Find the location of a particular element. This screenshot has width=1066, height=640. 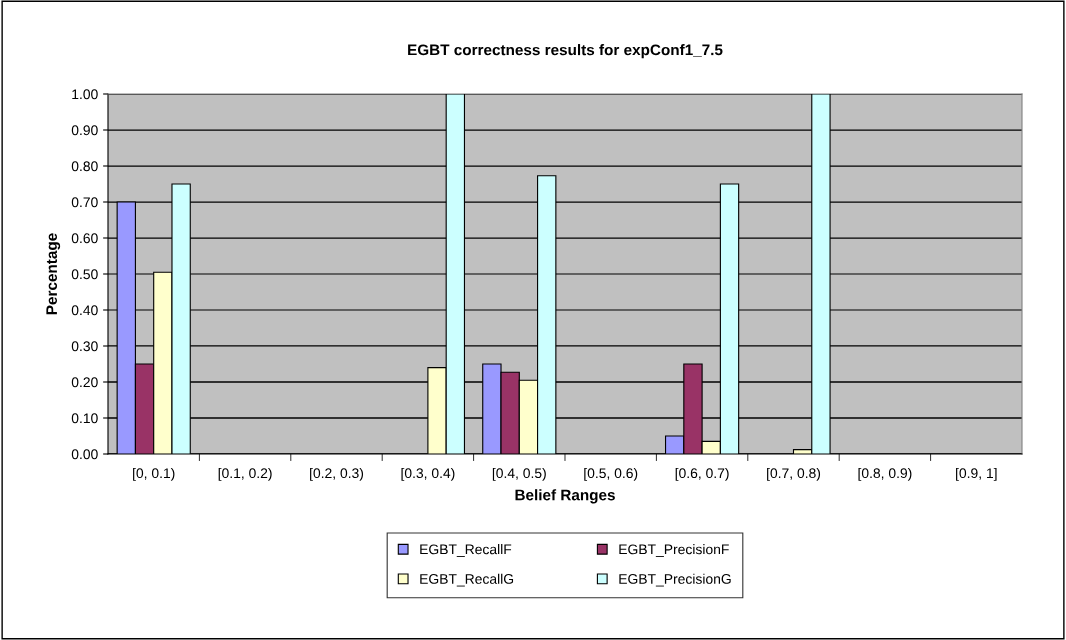

legend-label: EGBT_PrecisionF is located at coordinates (674, 550).